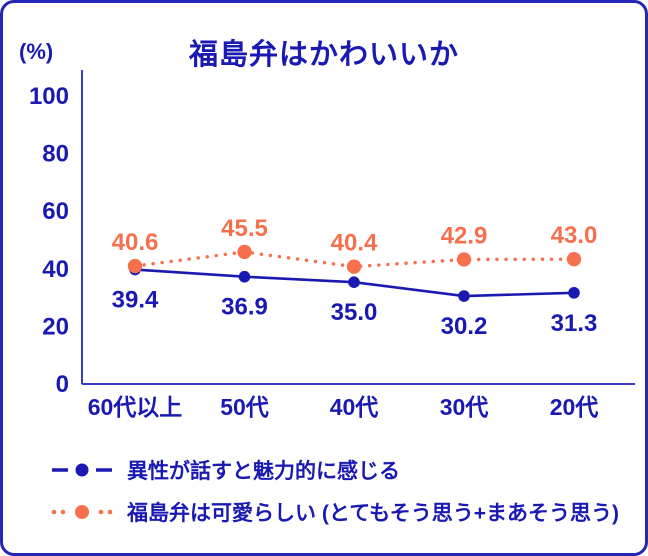 The height and width of the screenshot is (556, 648). I want to click on y-tick-label: 100, so click(49, 96).